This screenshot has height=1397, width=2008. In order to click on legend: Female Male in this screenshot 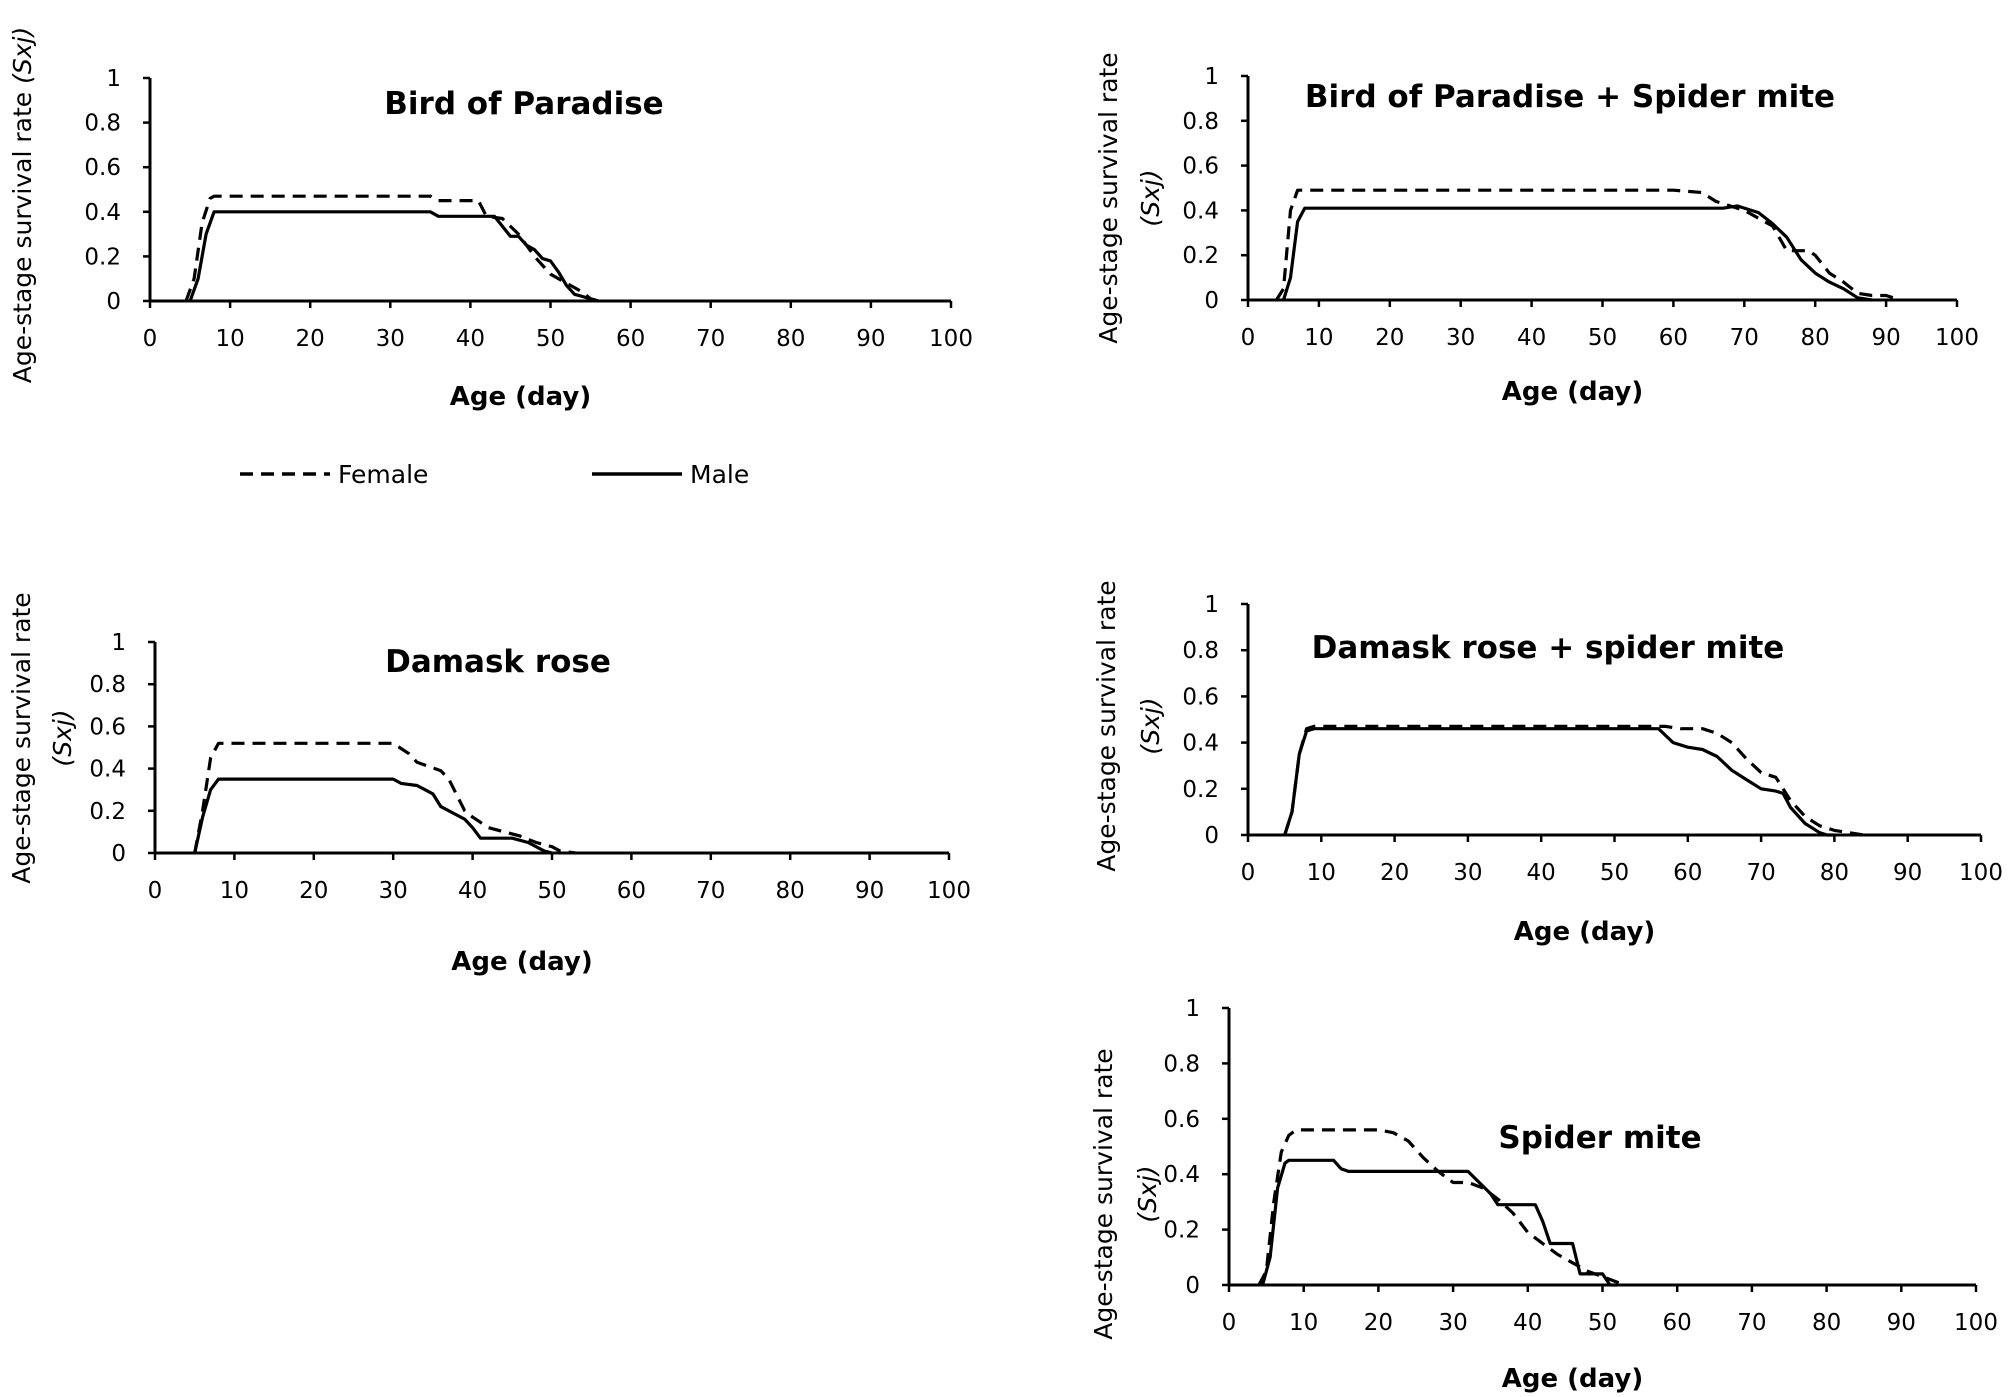, I will do `click(494, 474)`.